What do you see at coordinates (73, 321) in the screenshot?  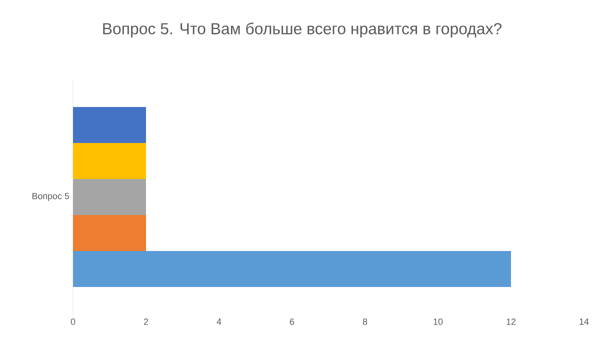 I see `x-tick-label: 0` at bounding box center [73, 321].